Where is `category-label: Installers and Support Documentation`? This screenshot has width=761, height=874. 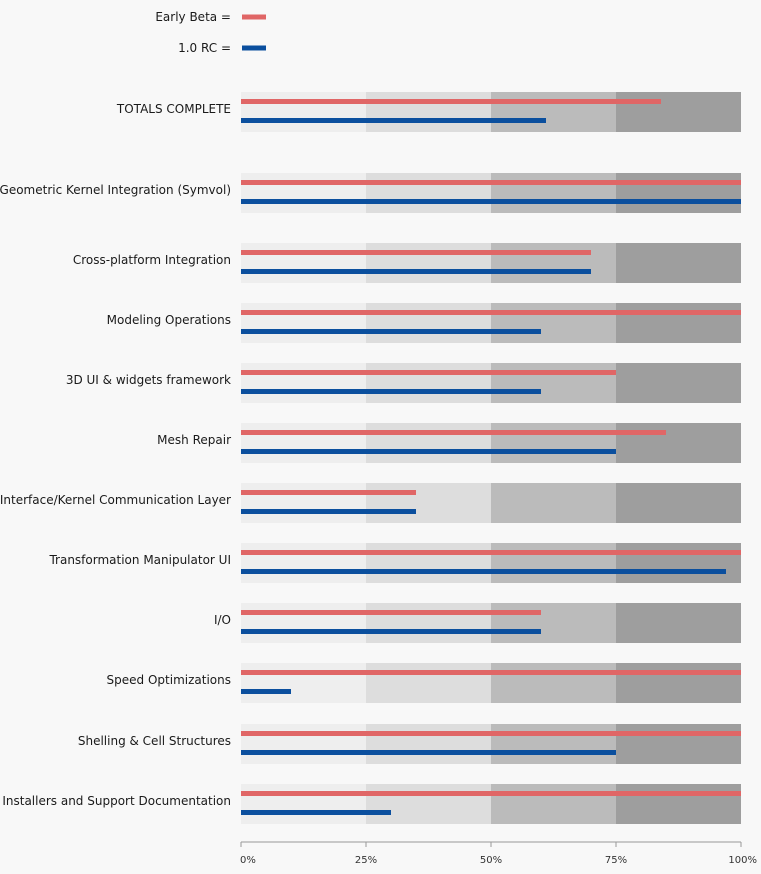
category-label: Installers and Support Documentation is located at coordinates (116, 801).